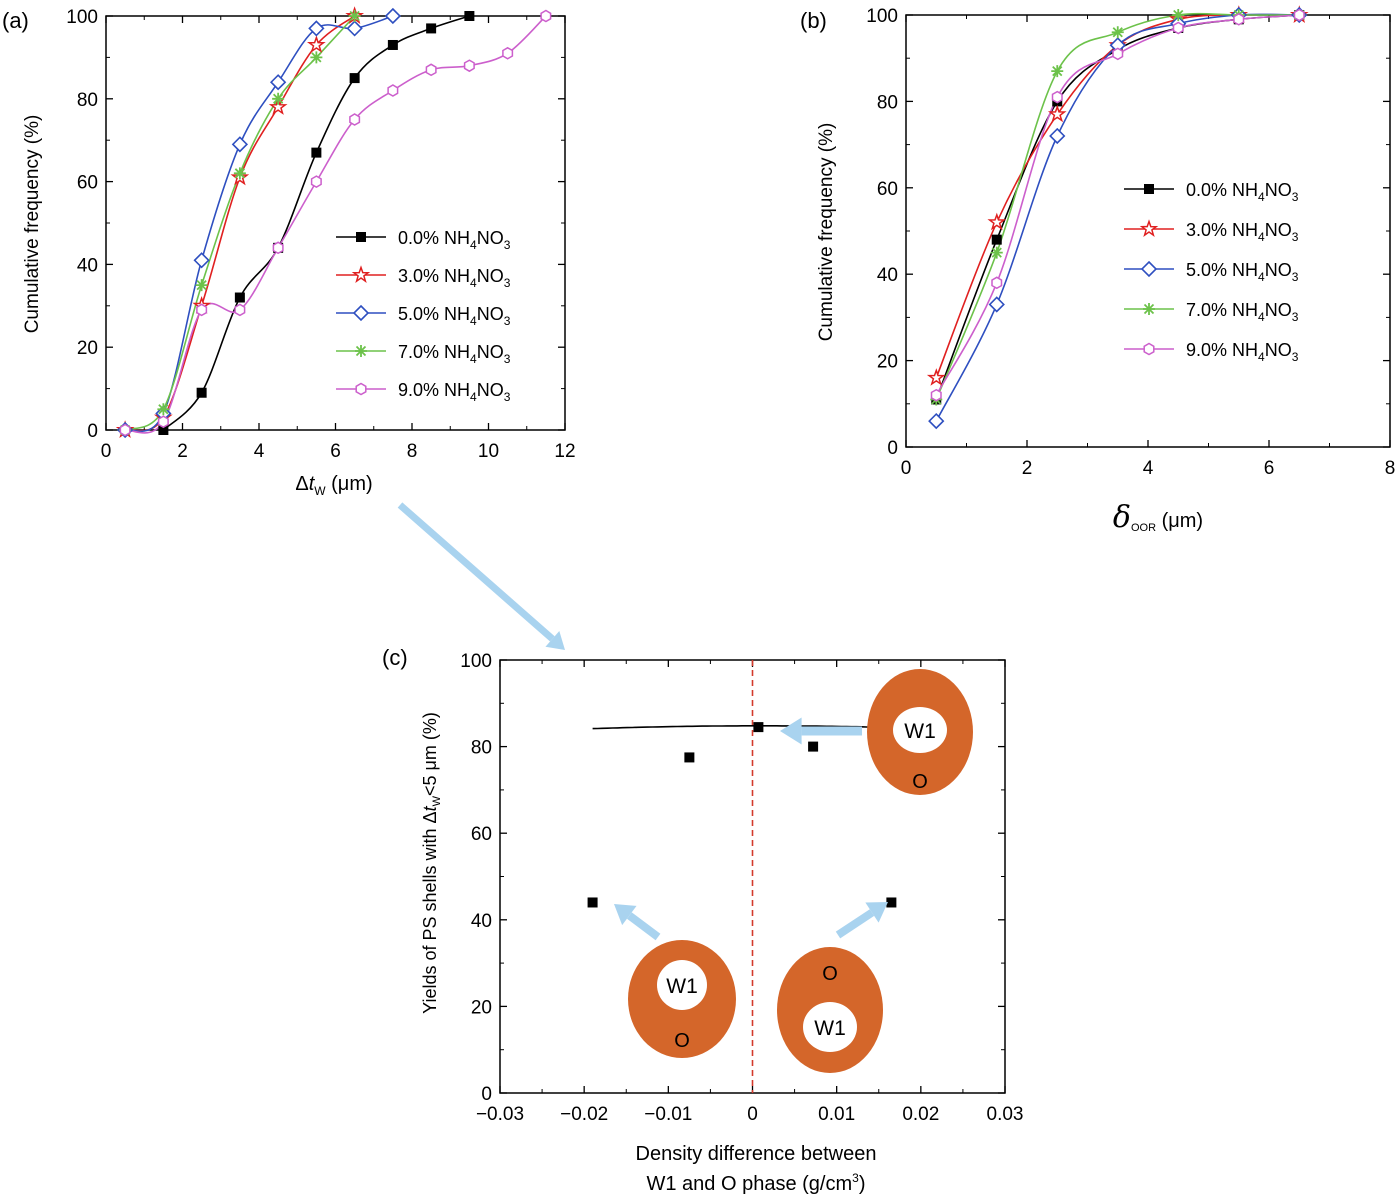 The width and height of the screenshot is (1400, 1197). What do you see at coordinates (434, 390) in the screenshot?
I see `legend-label-part: 9.0% NH` at bounding box center [434, 390].